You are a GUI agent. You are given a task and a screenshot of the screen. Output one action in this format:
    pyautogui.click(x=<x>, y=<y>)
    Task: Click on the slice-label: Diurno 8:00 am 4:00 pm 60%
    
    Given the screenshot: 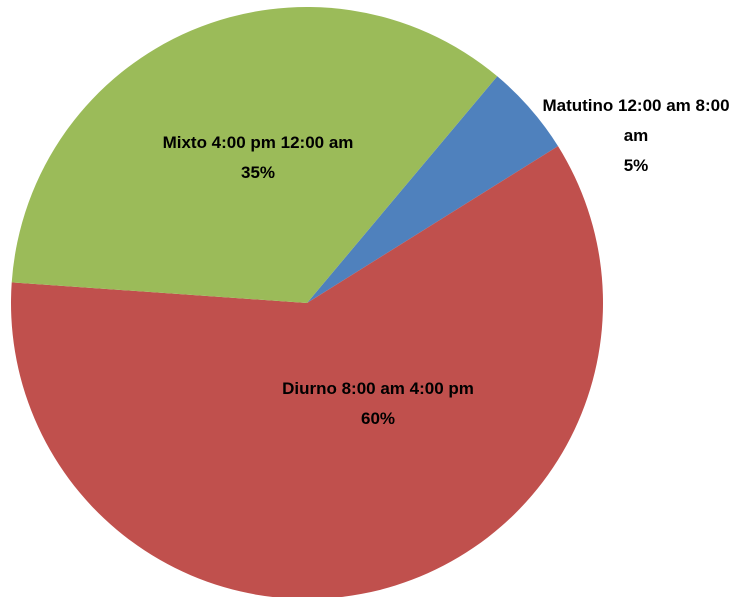 What is the action you would take?
    pyautogui.click(x=378, y=404)
    